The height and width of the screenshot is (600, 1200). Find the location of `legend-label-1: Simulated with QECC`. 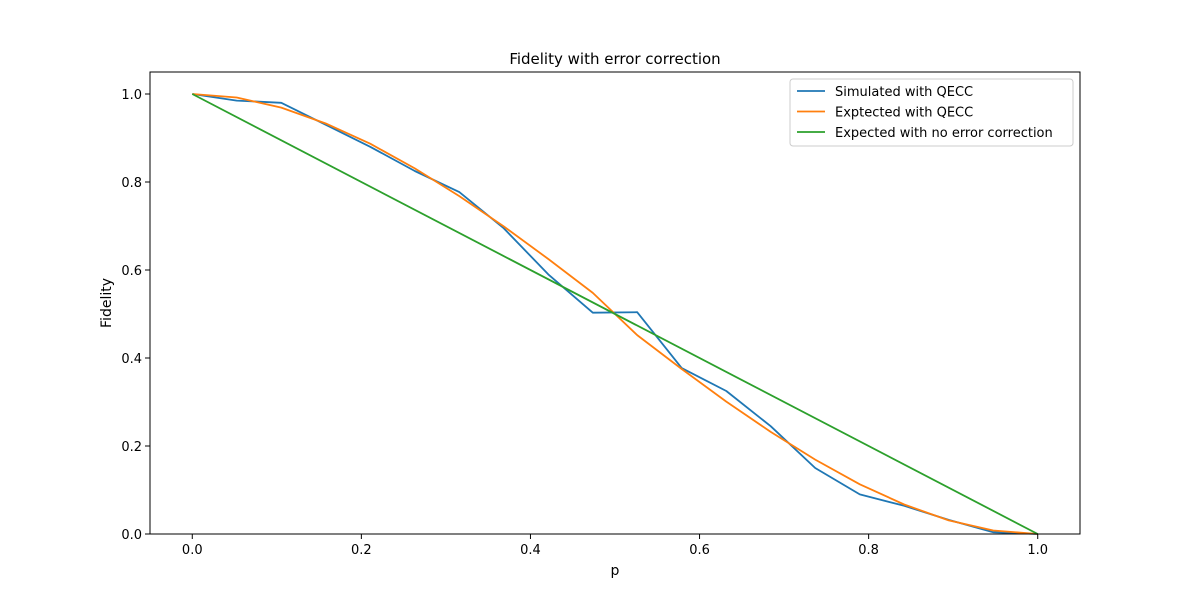

legend-label-1: Simulated with QECC is located at coordinates (904, 92).